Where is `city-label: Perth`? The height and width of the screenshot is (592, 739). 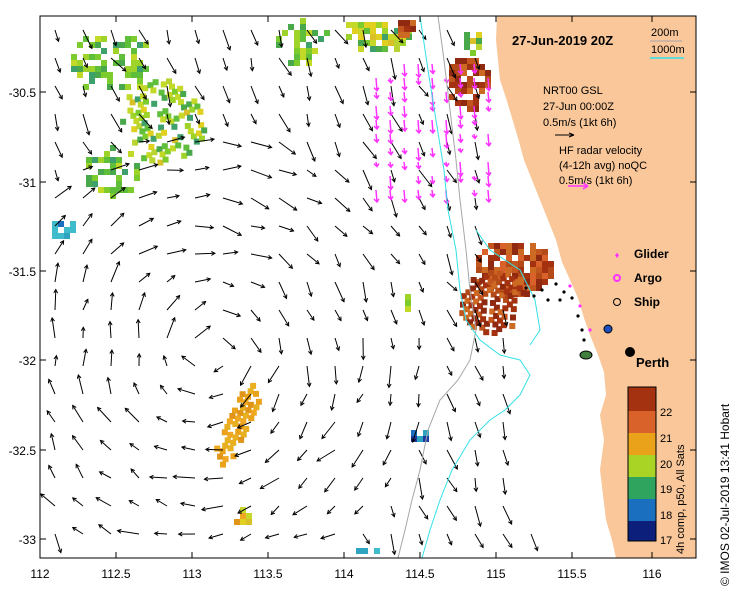
city-label: Perth is located at coordinates (652, 362).